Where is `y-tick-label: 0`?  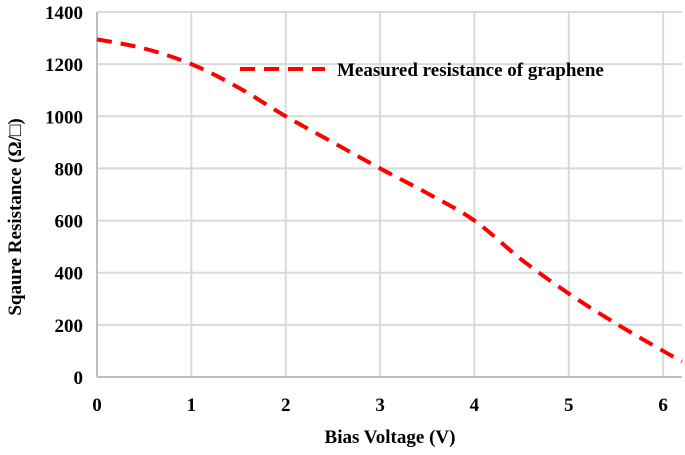
y-tick-label: 0 is located at coordinates (79, 378).